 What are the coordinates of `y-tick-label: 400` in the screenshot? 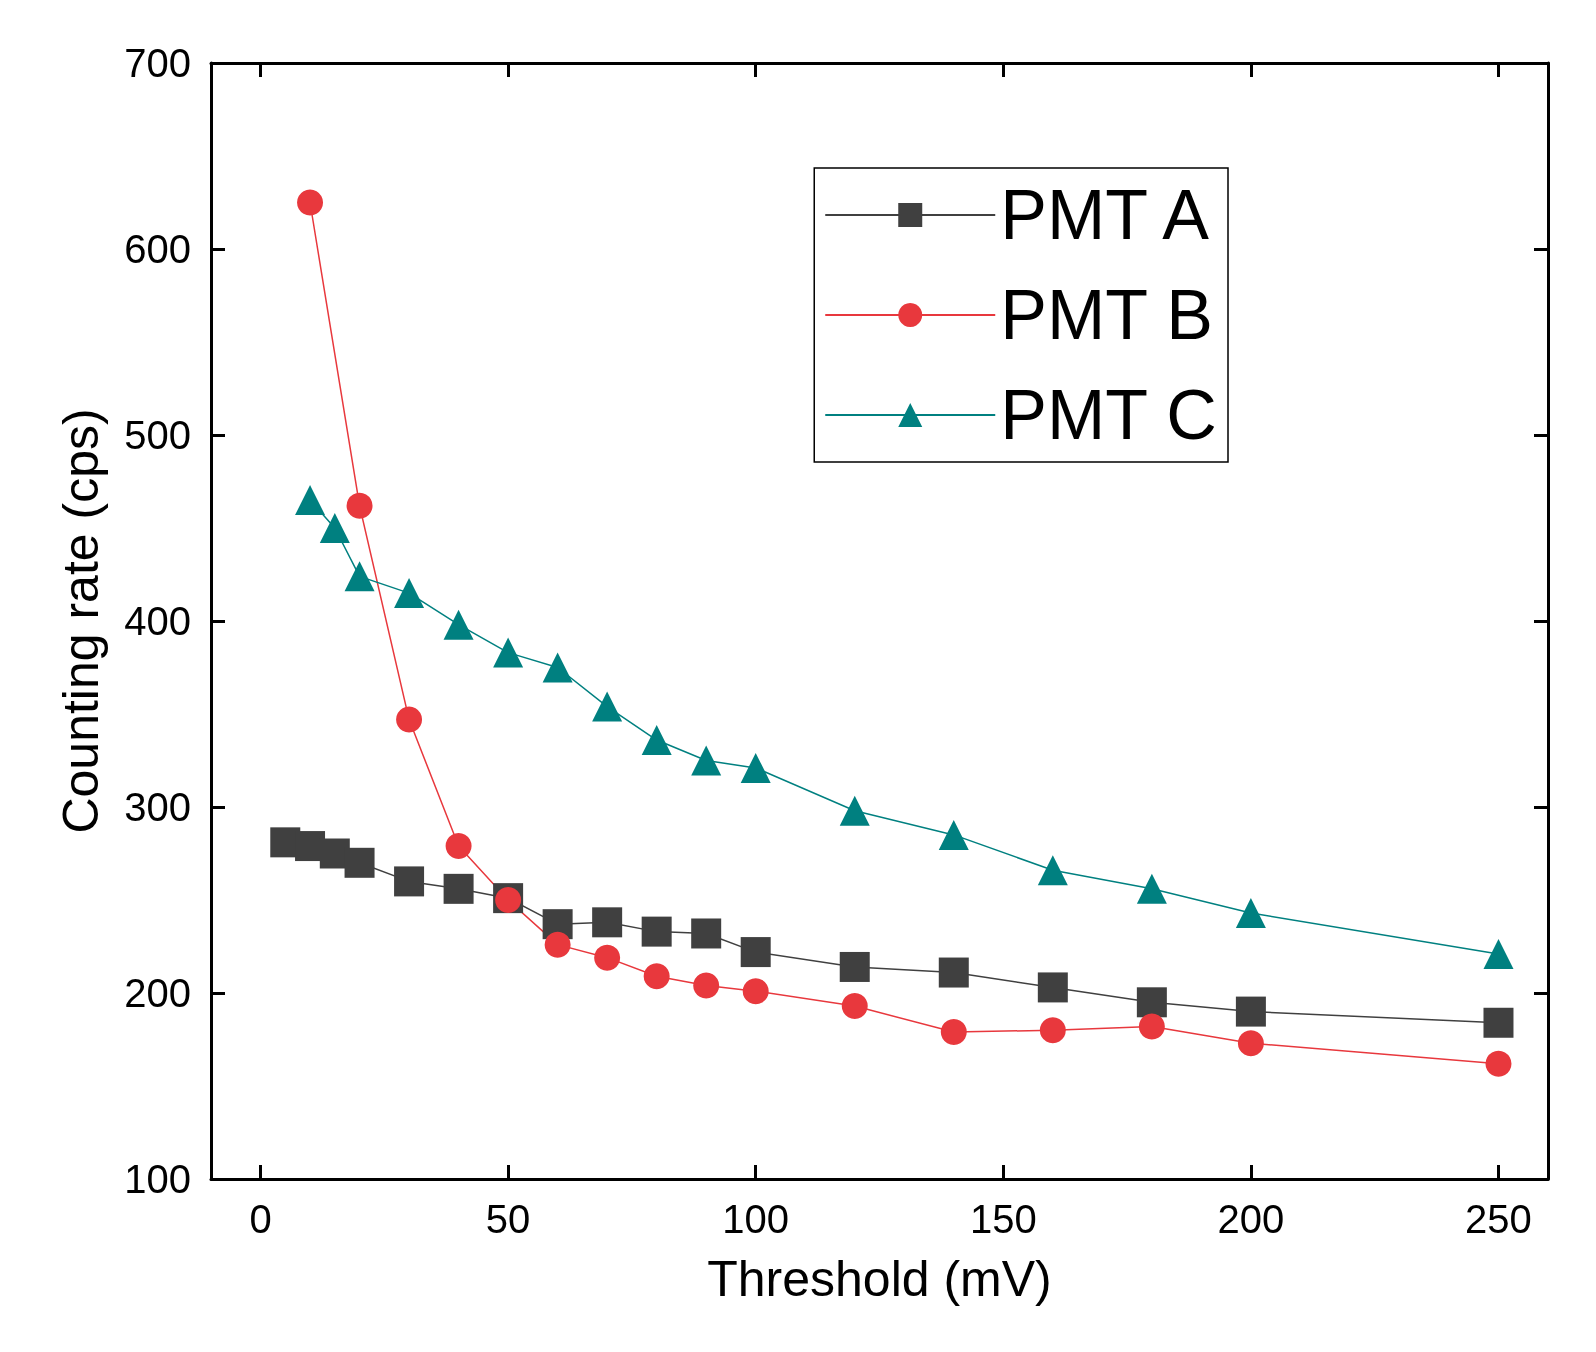 It's located at (157, 621).